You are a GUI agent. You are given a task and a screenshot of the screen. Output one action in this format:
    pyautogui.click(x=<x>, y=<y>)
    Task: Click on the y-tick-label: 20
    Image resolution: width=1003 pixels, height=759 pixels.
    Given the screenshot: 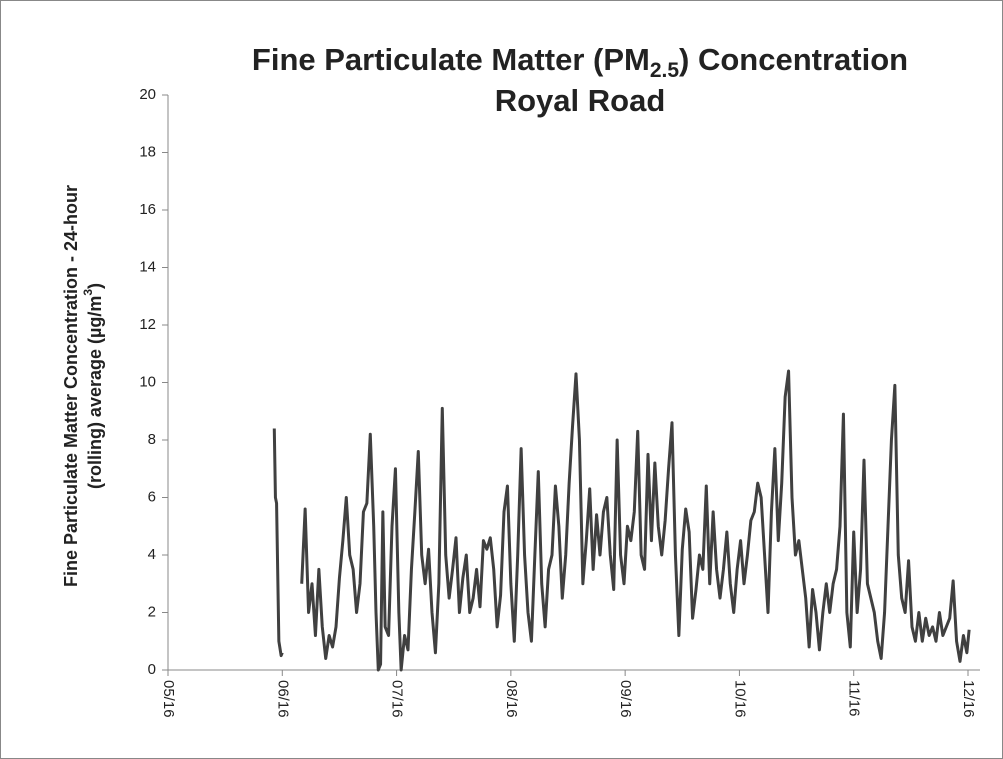 What is the action you would take?
    pyautogui.click(x=147, y=94)
    